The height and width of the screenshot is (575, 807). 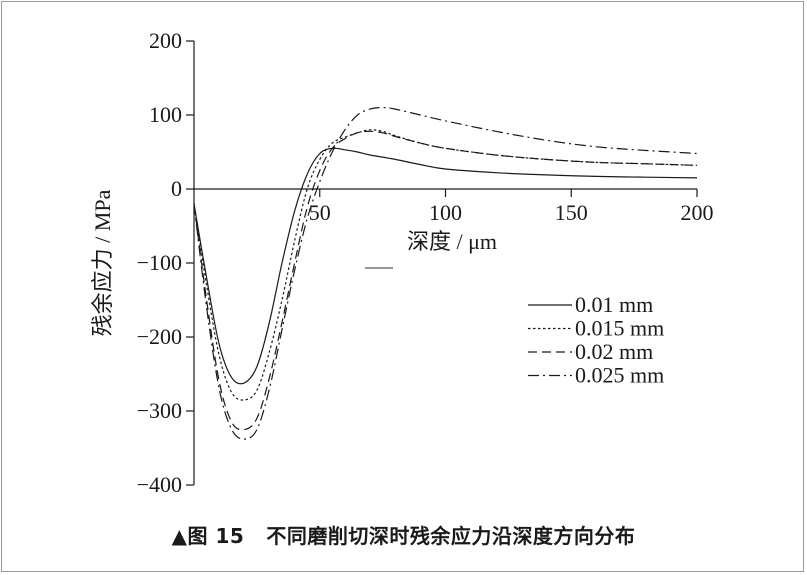 What do you see at coordinates (165, 40) in the screenshot?
I see `y-tick-label: 200` at bounding box center [165, 40].